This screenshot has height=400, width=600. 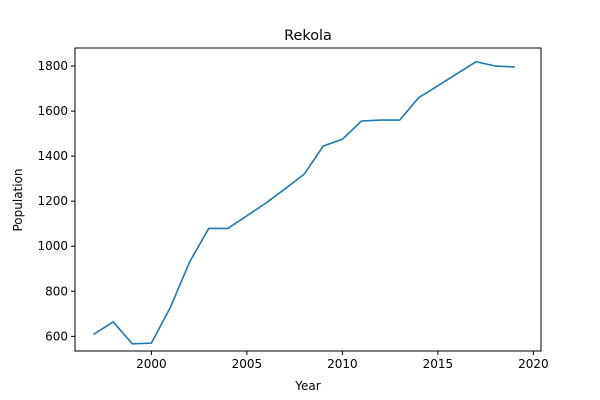 What do you see at coordinates (52, 111) in the screenshot?
I see `y-tick-label: 1600` at bounding box center [52, 111].